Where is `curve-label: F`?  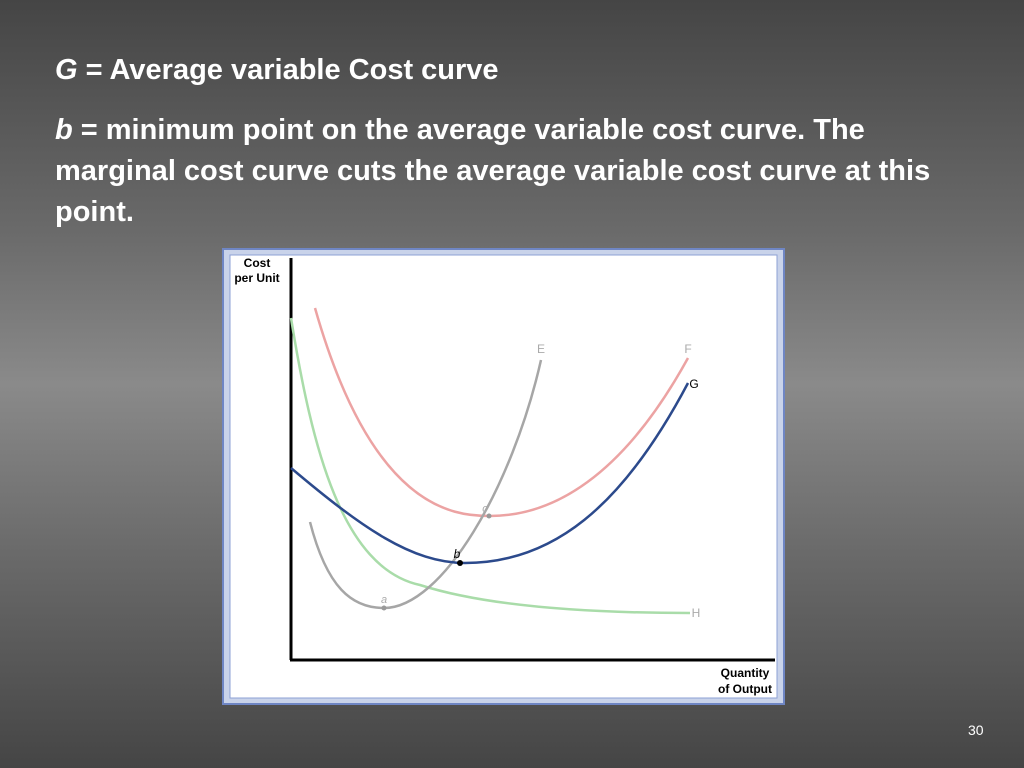
curve-label: F is located at coordinates (687, 349).